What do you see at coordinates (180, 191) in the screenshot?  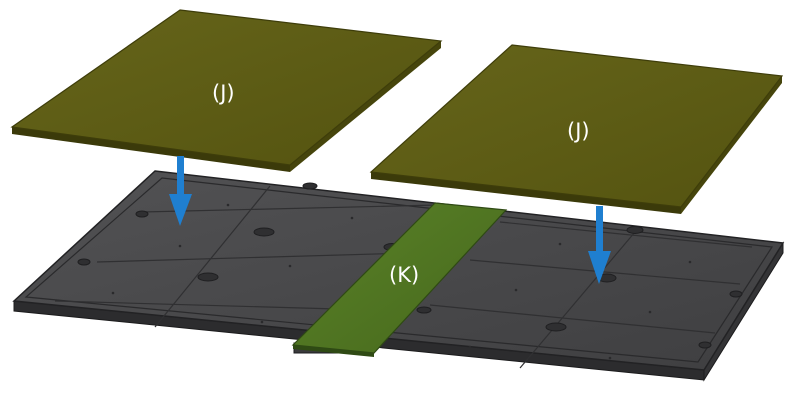 I see `arrow-left` at bounding box center [180, 191].